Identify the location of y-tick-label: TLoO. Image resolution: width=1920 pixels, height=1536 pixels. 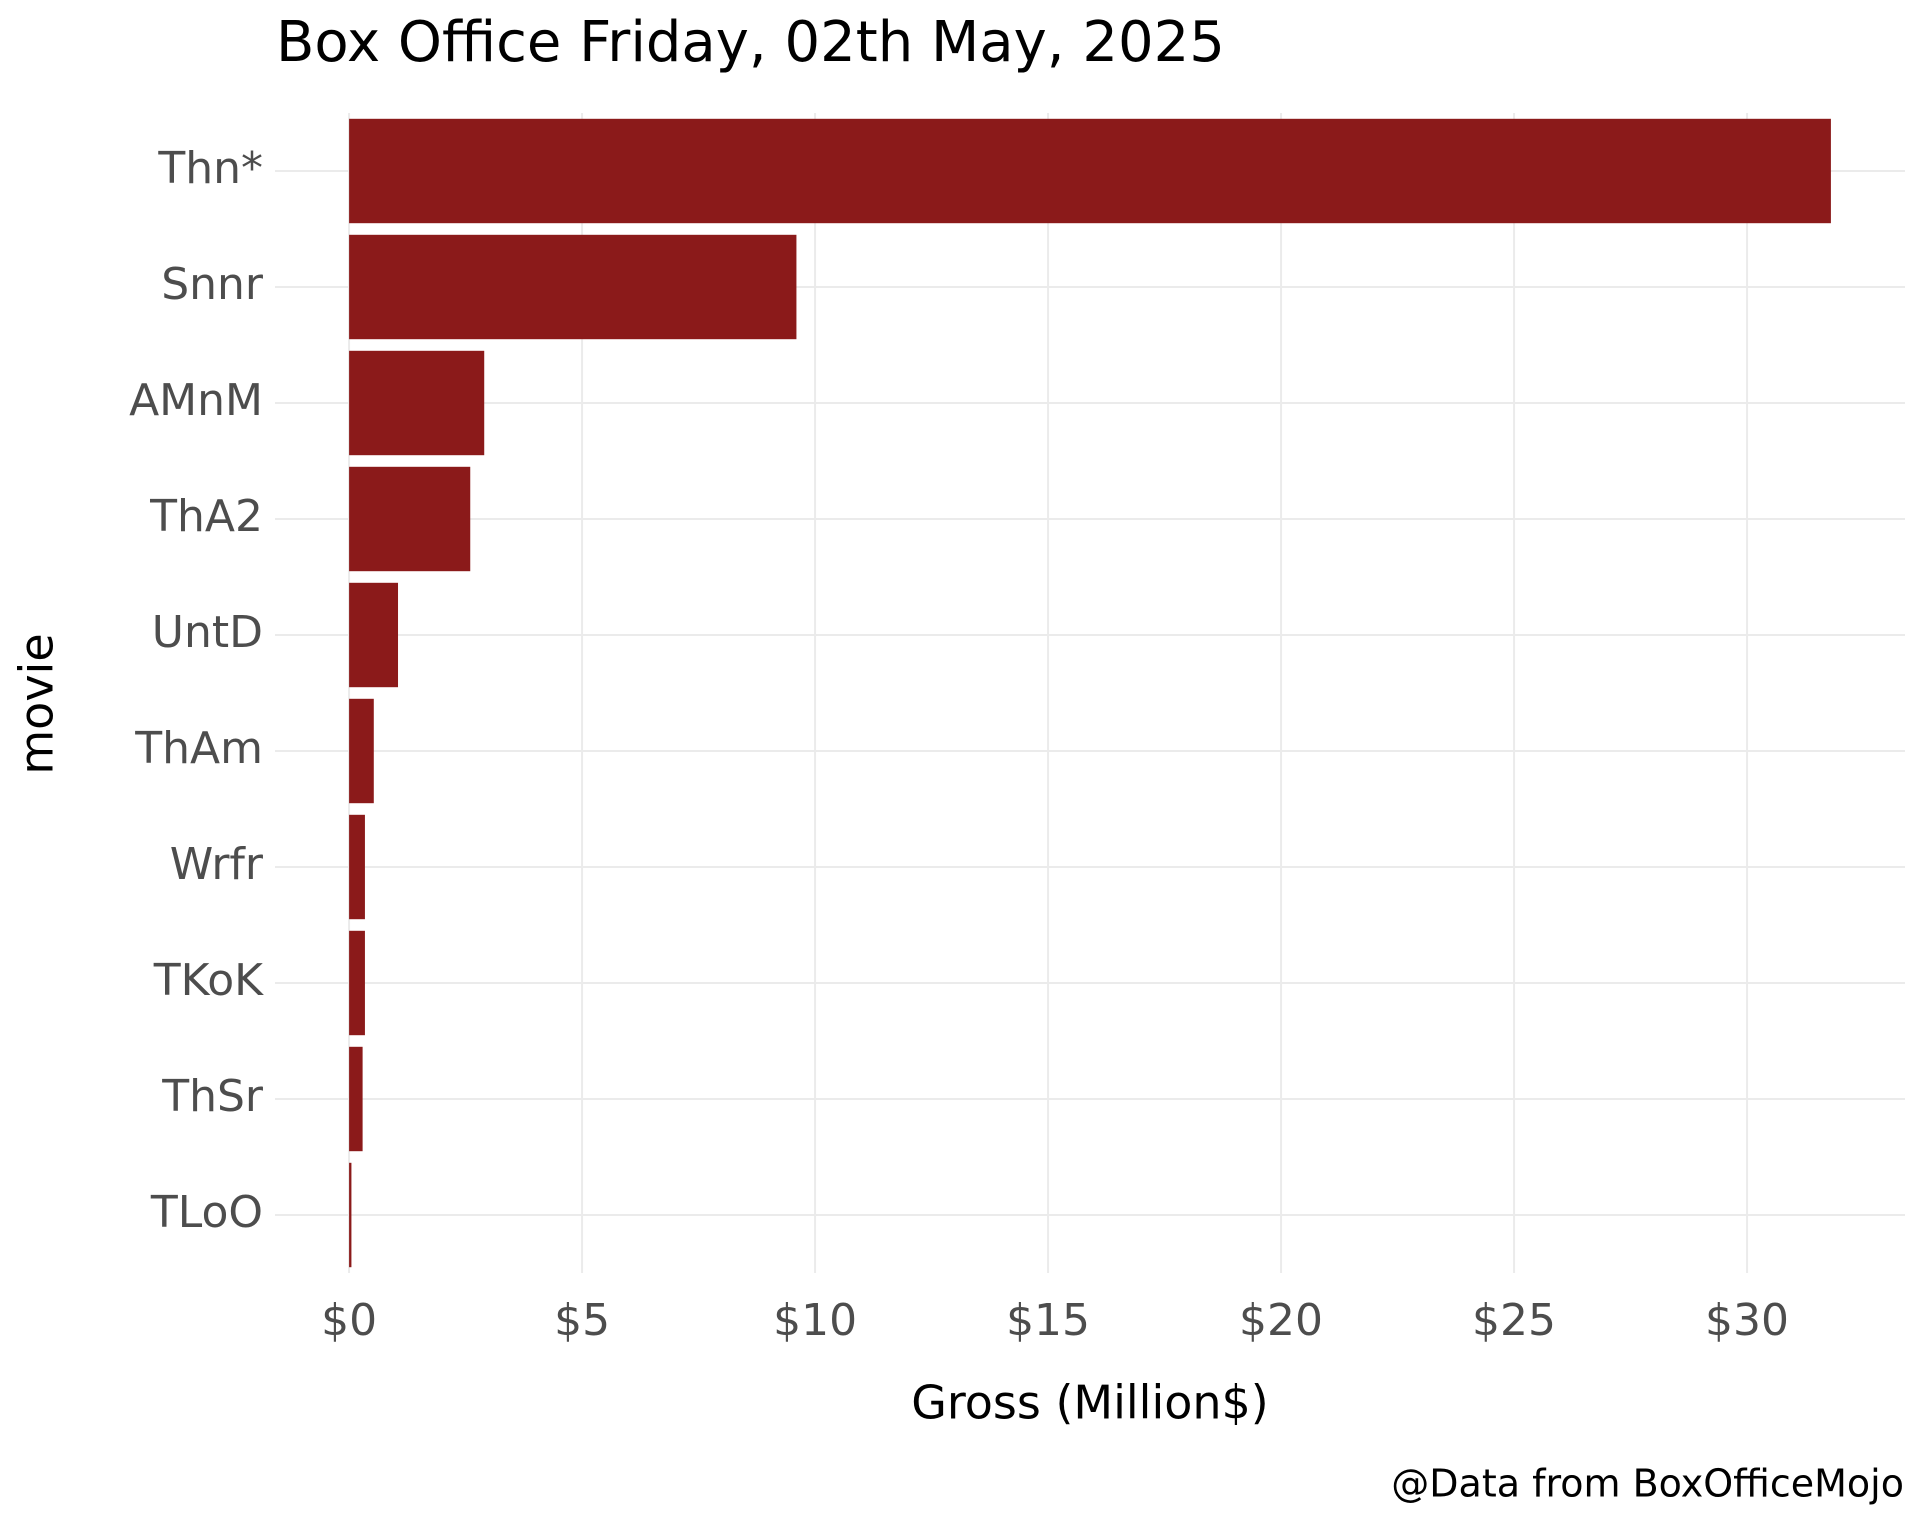
(206, 1212).